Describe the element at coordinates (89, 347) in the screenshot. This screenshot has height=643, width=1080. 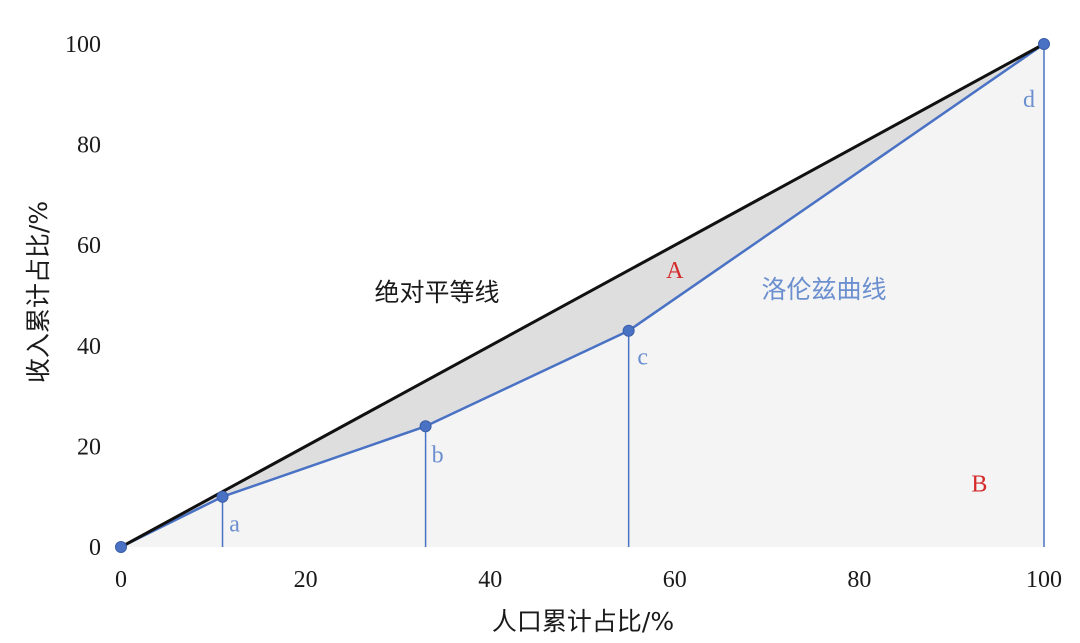
I see `y-tick-label: 40` at that location.